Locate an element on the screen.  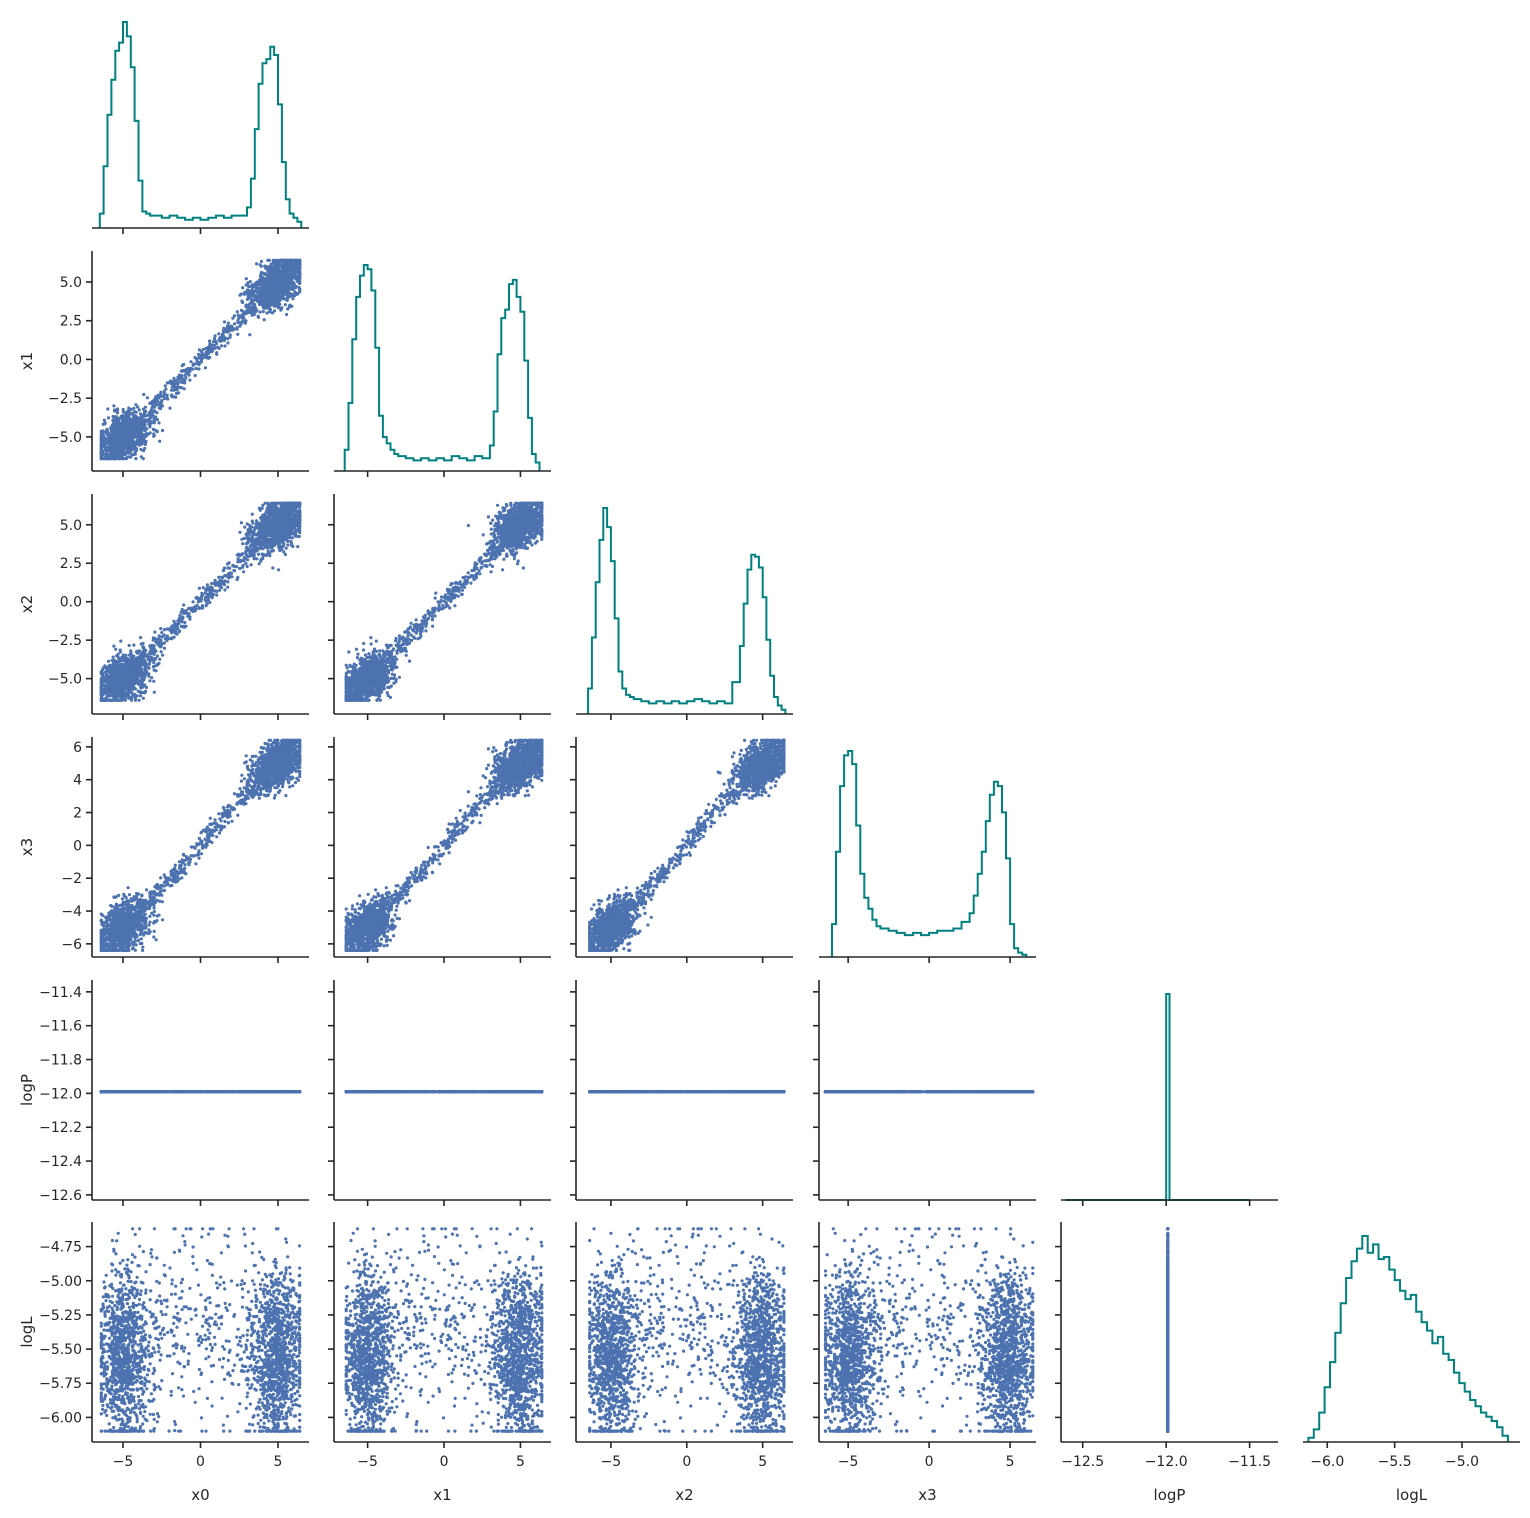
panel-x1-x0: 5.02.50.0−2.5−5.0 is located at coordinates (178, 364).